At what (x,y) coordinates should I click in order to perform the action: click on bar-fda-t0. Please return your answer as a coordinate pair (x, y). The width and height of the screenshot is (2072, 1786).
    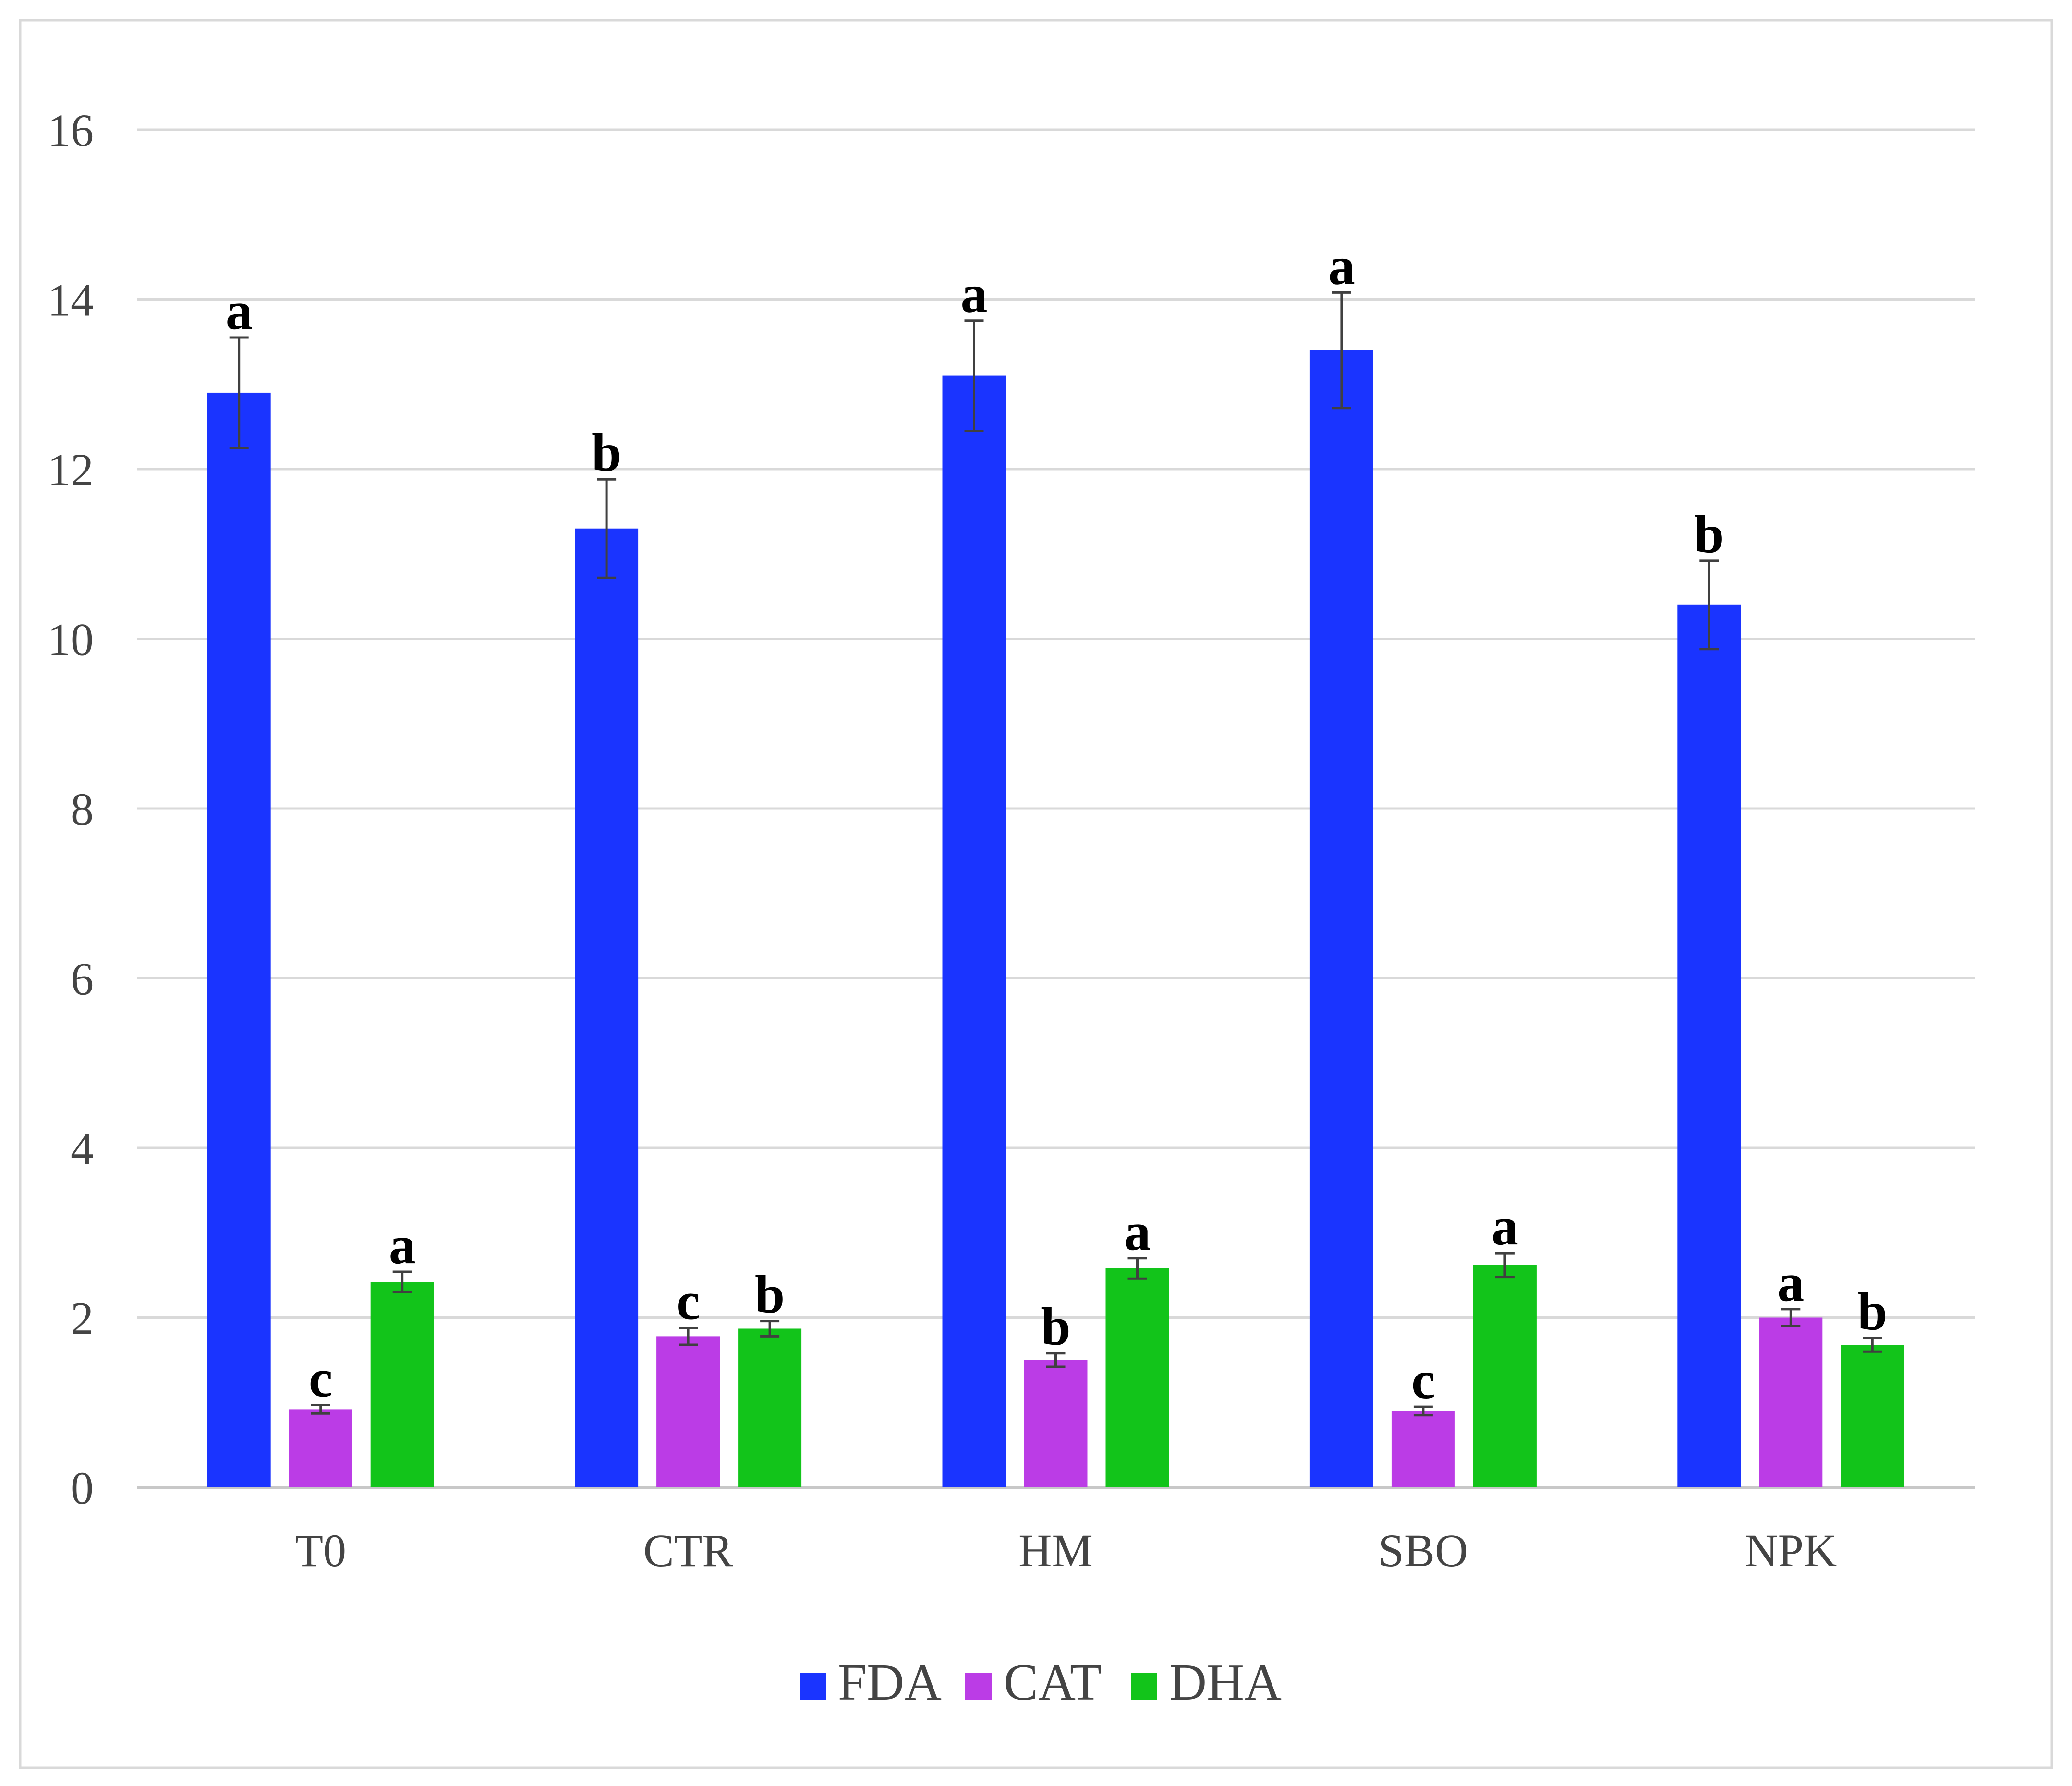
    Looking at the image, I should click on (239, 939).